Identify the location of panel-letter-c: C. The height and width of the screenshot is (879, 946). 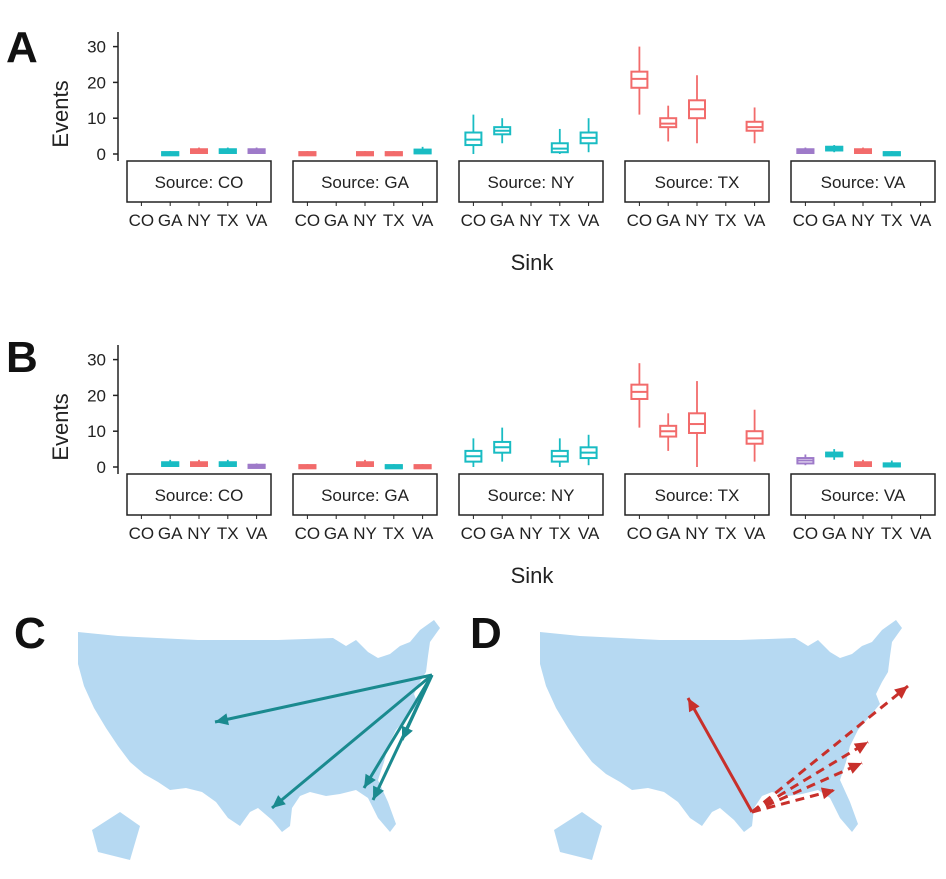
(30, 633).